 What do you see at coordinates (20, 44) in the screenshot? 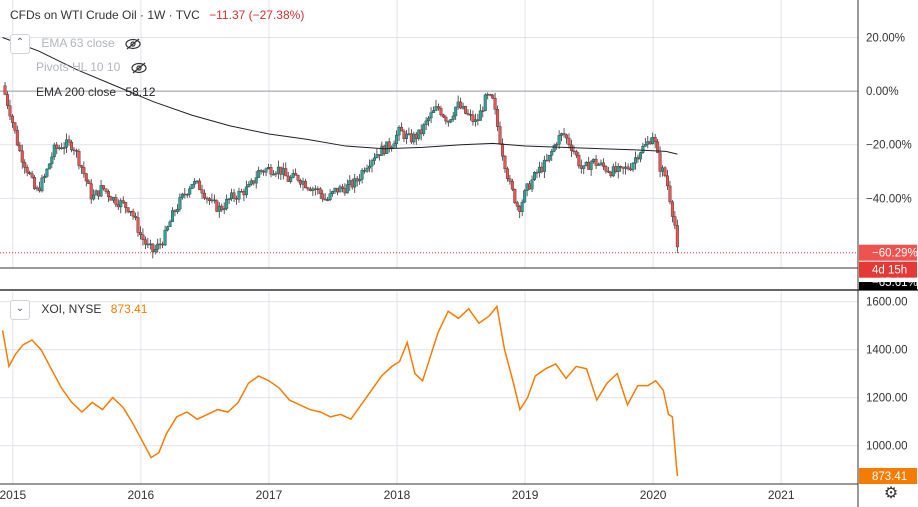
I see `collapse-legend-button: ⌃` at bounding box center [20, 44].